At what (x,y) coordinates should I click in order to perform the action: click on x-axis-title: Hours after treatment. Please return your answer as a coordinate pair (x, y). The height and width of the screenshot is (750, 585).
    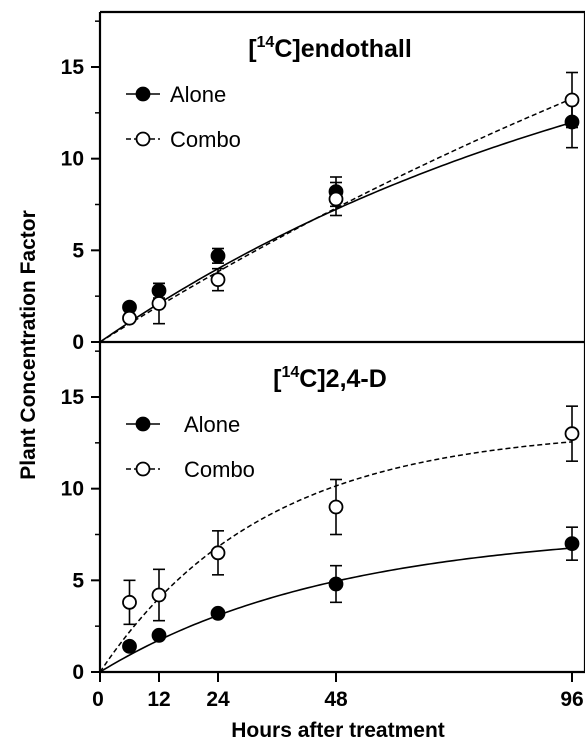
    Looking at the image, I should click on (338, 730).